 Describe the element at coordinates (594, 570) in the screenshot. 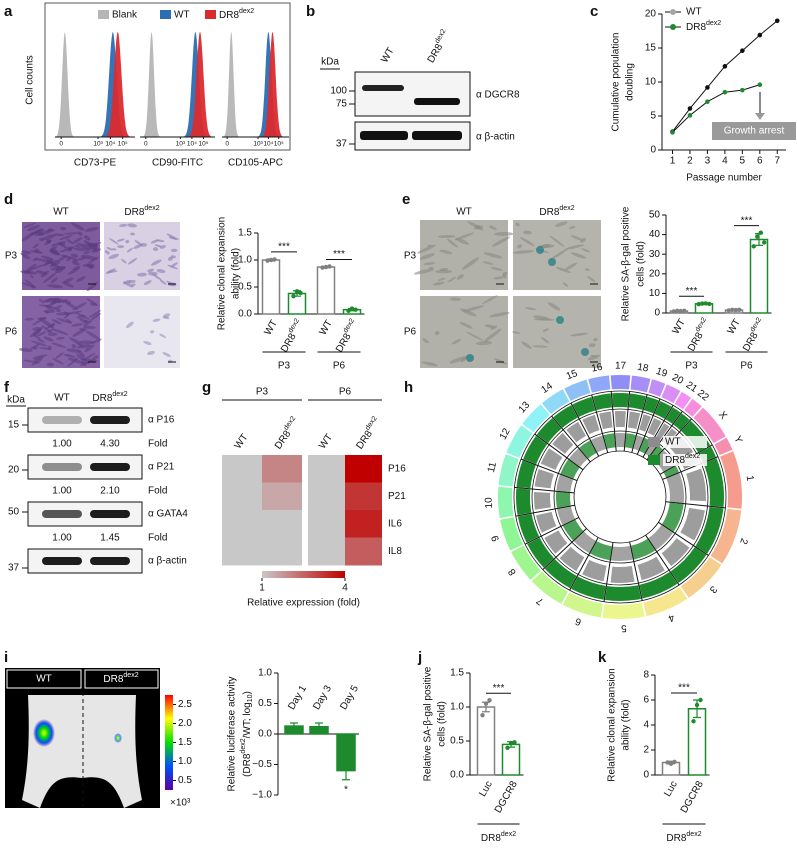

I see `track-gray` at that location.